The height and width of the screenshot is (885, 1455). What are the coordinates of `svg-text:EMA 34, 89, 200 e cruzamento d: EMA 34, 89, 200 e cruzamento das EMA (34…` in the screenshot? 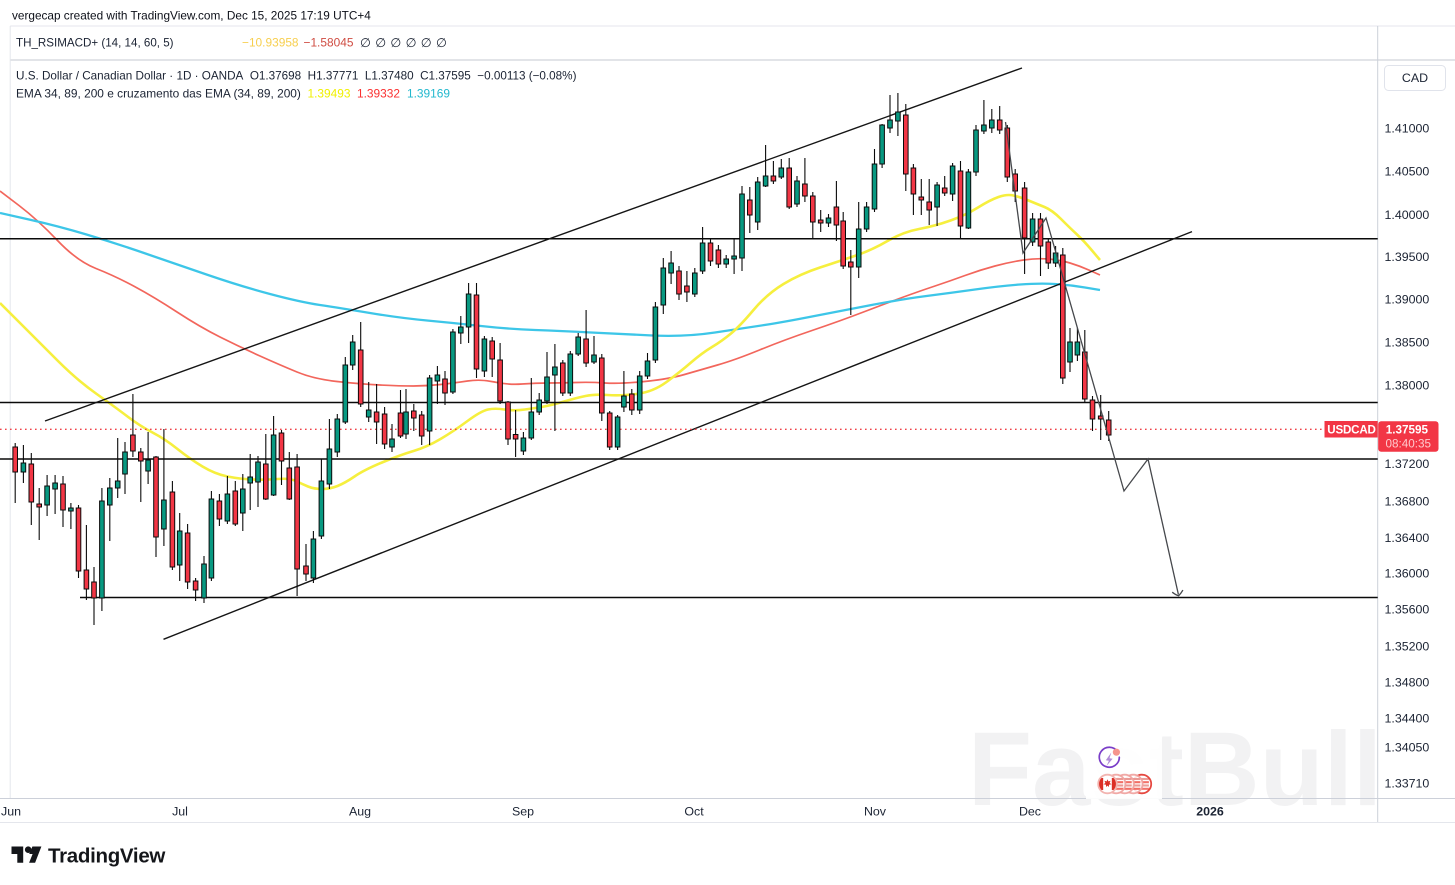 It's located at (158, 94).